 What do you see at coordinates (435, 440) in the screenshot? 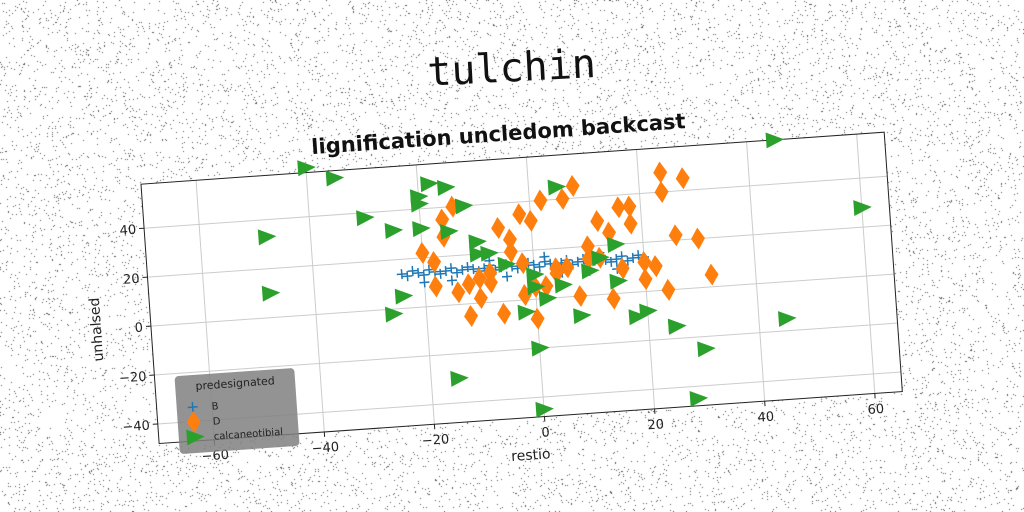
I see `x-tick-label: −20` at bounding box center [435, 440].